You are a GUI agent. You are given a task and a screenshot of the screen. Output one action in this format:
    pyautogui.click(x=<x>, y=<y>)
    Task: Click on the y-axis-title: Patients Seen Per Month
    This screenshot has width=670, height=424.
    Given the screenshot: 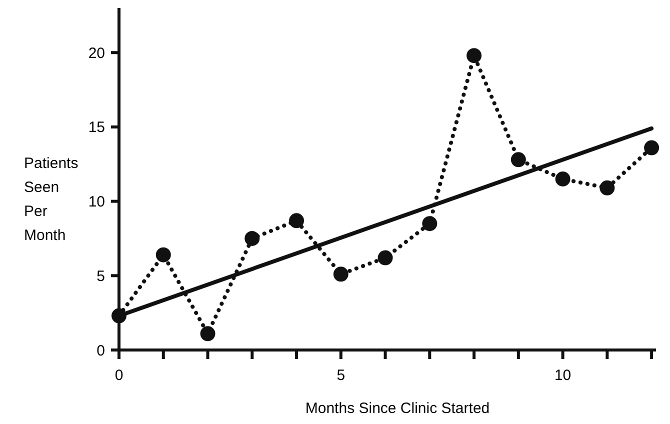 What is the action you would take?
    pyautogui.click(x=51, y=199)
    